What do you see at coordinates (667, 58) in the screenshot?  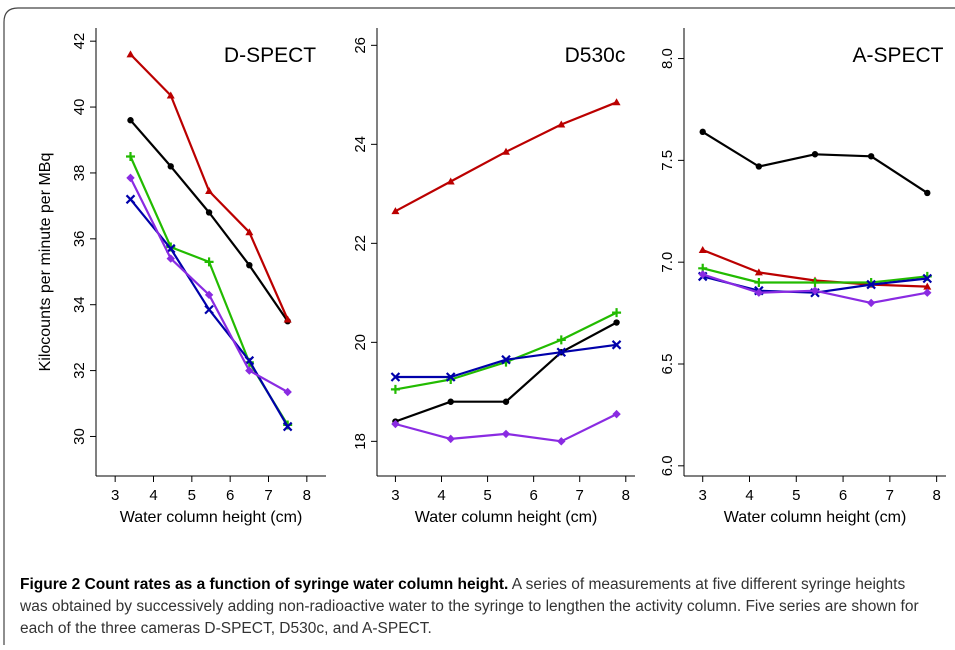 I see `y-tick-label: 8.0` at bounding box center [667, 58].